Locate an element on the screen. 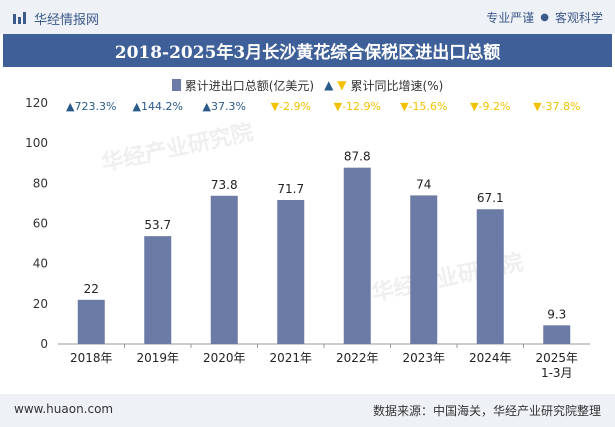 This screenshot has width=615, height=427. tagline-2: 客观科学 is located at coordinates (578, 18).